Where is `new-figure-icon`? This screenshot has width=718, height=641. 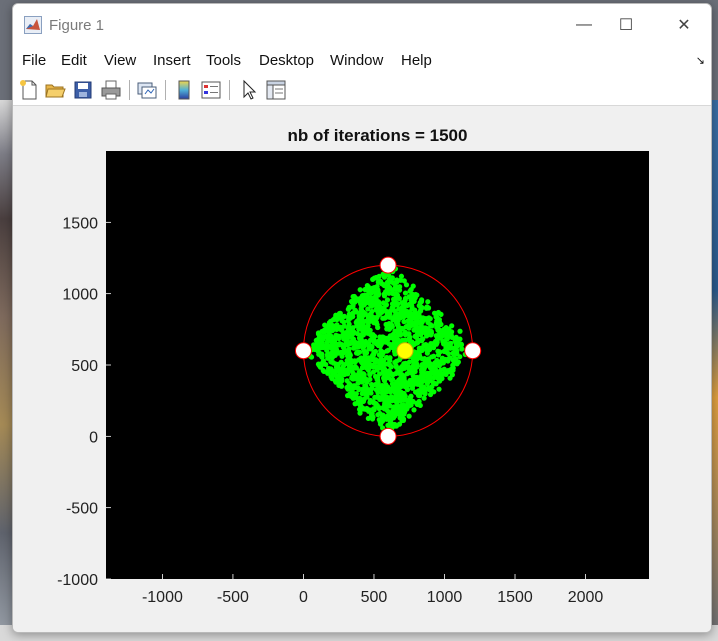
new-figure-icon is located at coordinates (29, 90).